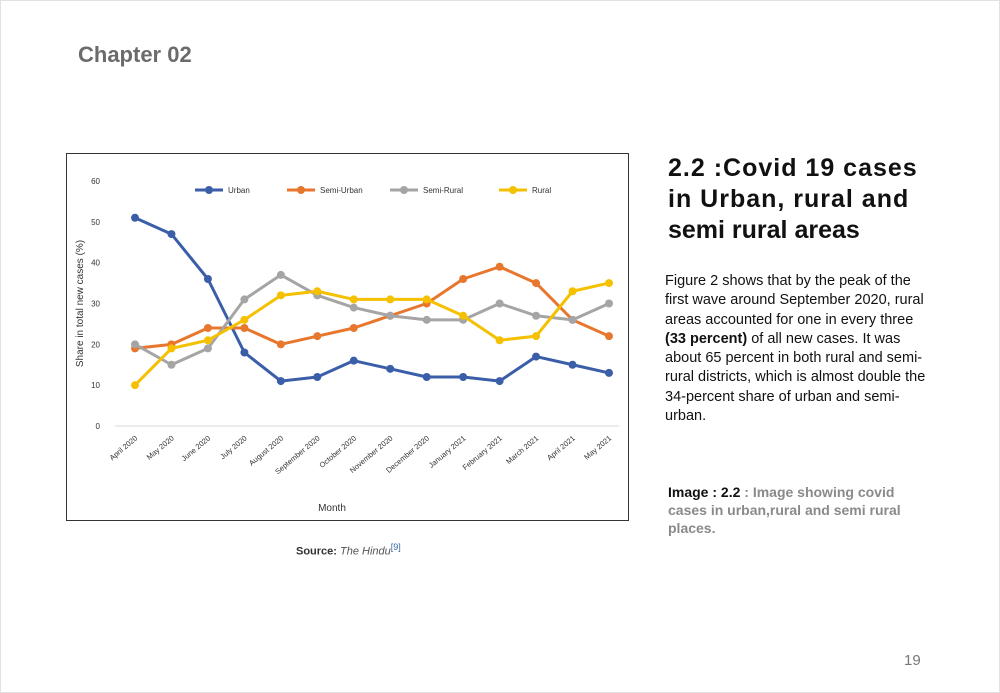 The width and height of the screenshot is (1000, 693). I want to click on x-tick-label: April 2021, so click(561, 448).